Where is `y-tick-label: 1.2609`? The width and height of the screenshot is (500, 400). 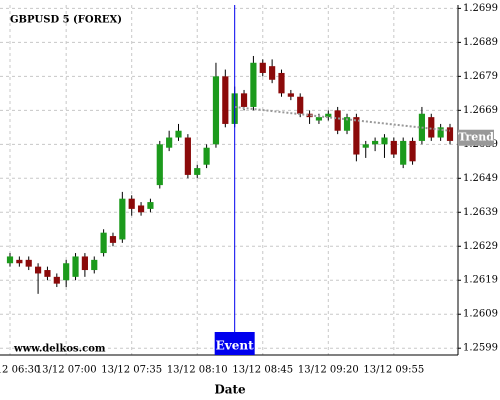
y-tick-label: 1.2609 is located at coordinates (480, 314).